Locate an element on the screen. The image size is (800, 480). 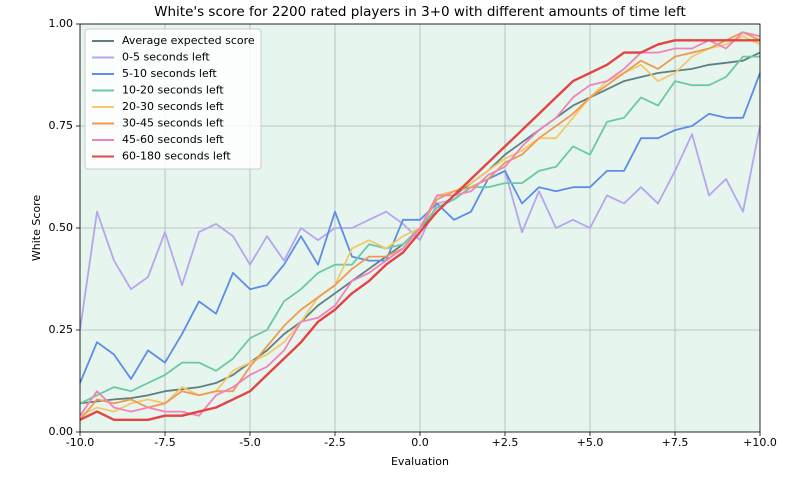
x-tick-label: 0.0 is located at coordinates (420, 442).